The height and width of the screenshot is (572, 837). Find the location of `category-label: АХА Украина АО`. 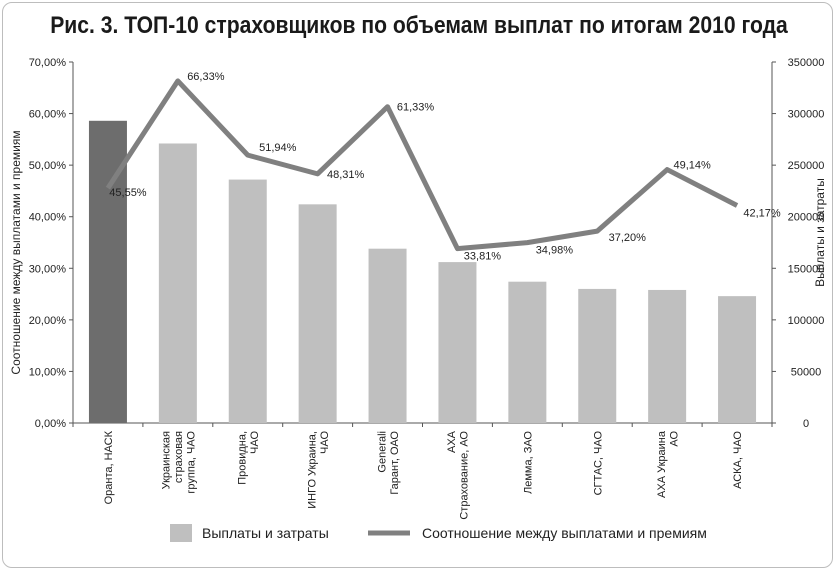

category-label: АХА Украина АО is located at coordinates (668, 464).